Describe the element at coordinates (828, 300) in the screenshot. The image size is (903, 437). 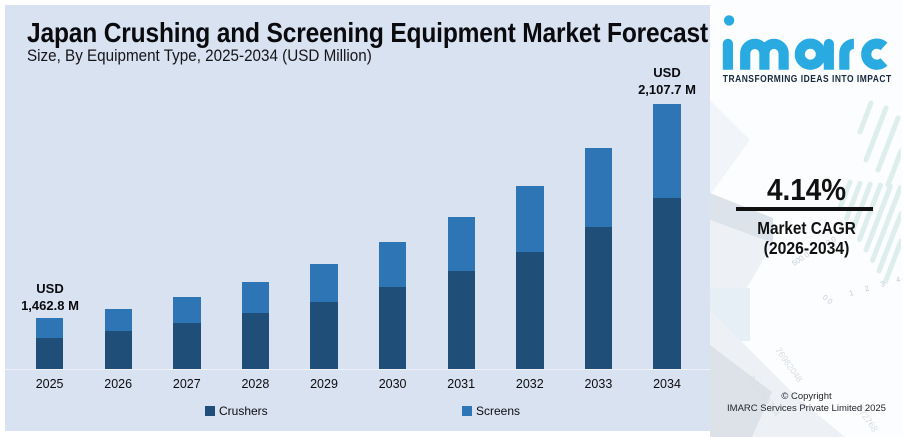
I see `svg-text: 0 0` at that location.